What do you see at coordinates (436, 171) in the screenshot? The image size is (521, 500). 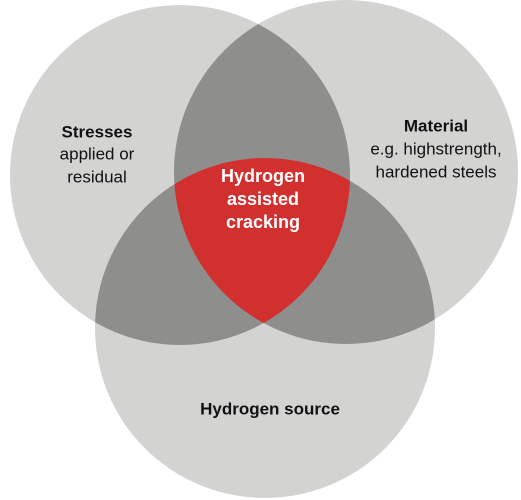 I see `node-description: hardened steels` at bounding box center [436, 171].